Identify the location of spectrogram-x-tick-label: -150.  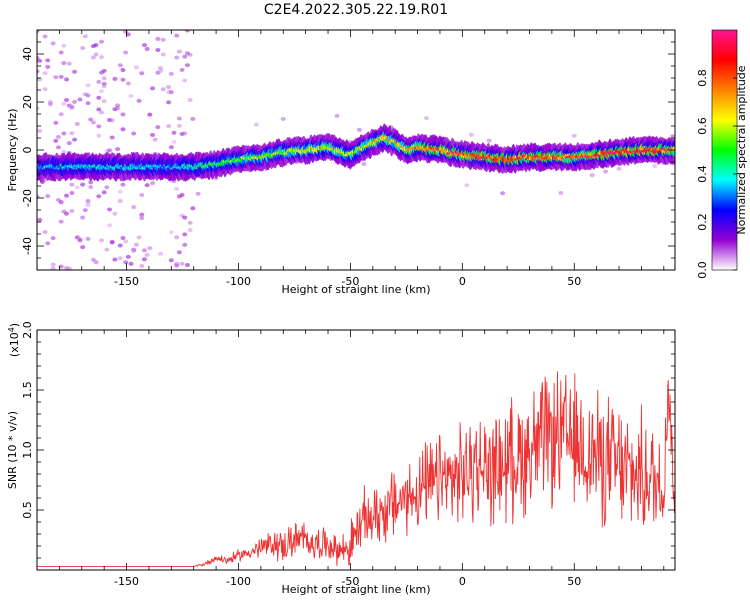
(126, 281).